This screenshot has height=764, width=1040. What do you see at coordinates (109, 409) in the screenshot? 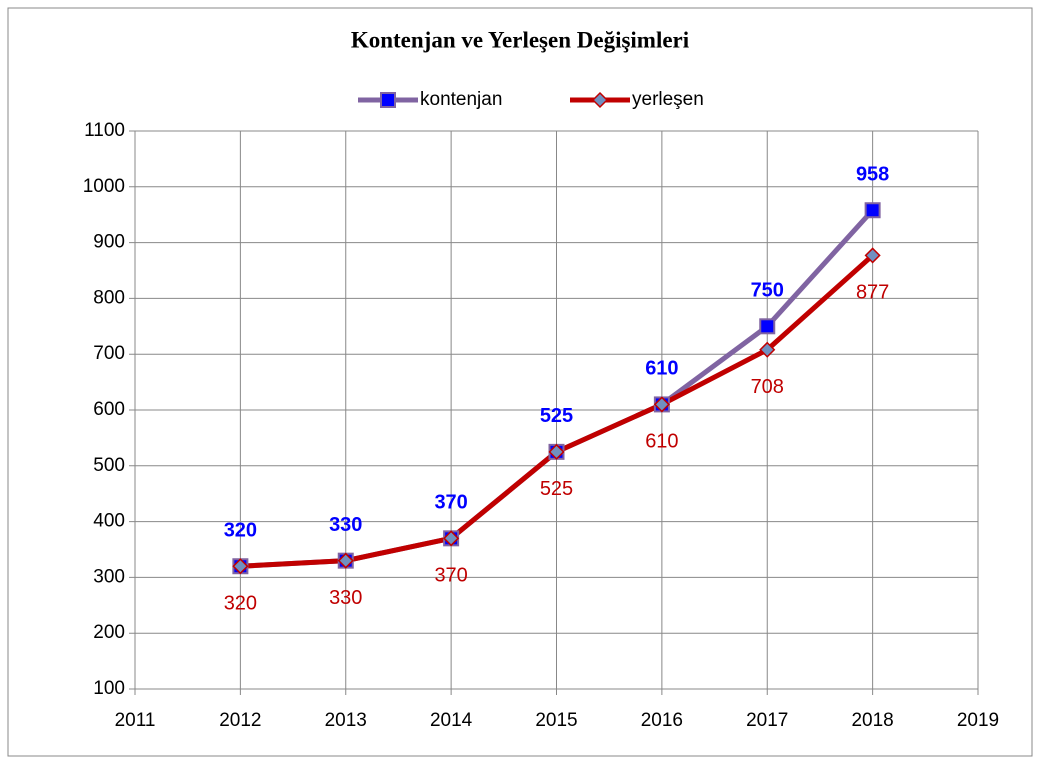
I see `y-tick-label: 600` at bounding box center [109, 409].